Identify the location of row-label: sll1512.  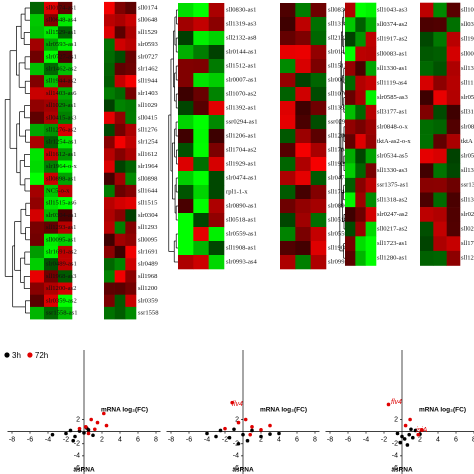
(337, 66).